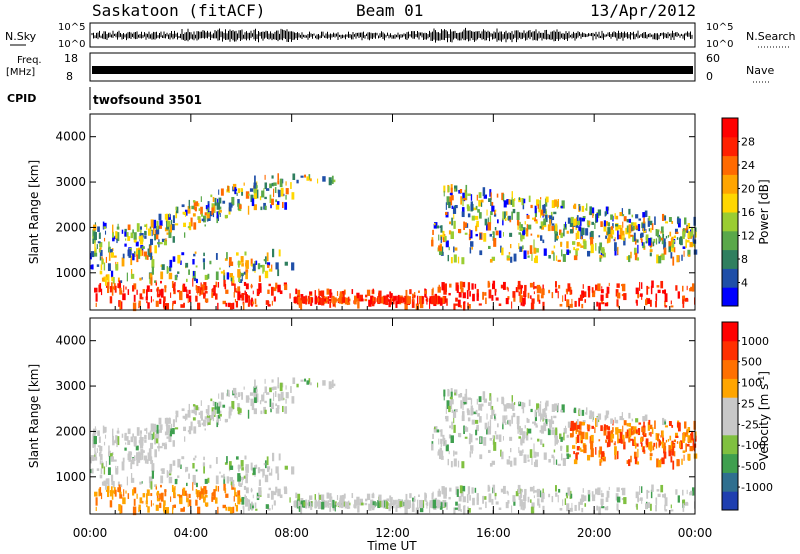 Image resolution: width=800 pixels, height=554 pixels. I want to click on beam-title: Beam 01, so click(389, 10).